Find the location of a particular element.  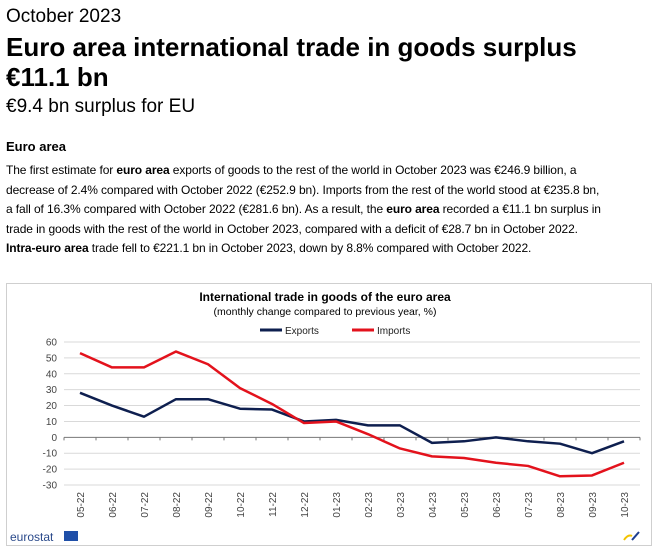

bold-term: Intra-euro area is located at coordinates (47, 248).